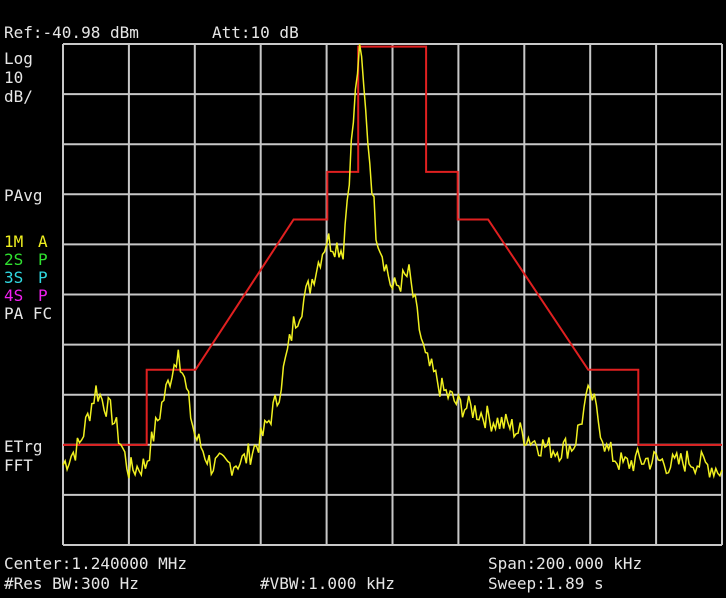 The width and height of the screenshot is (726, 598). I want to click on pa-fc-label: PA FC, so click(28, 313).